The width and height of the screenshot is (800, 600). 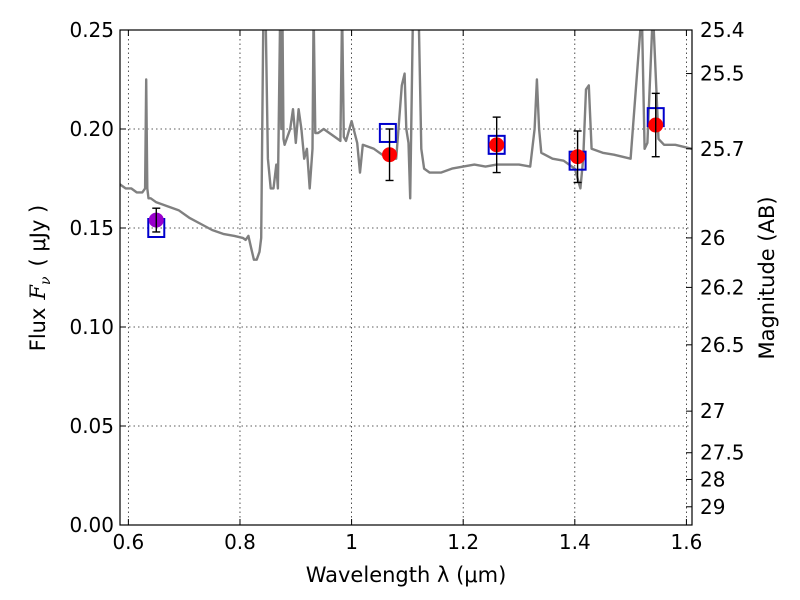 I want to click on x-tick-label: 1, so click(x=351, y=542).